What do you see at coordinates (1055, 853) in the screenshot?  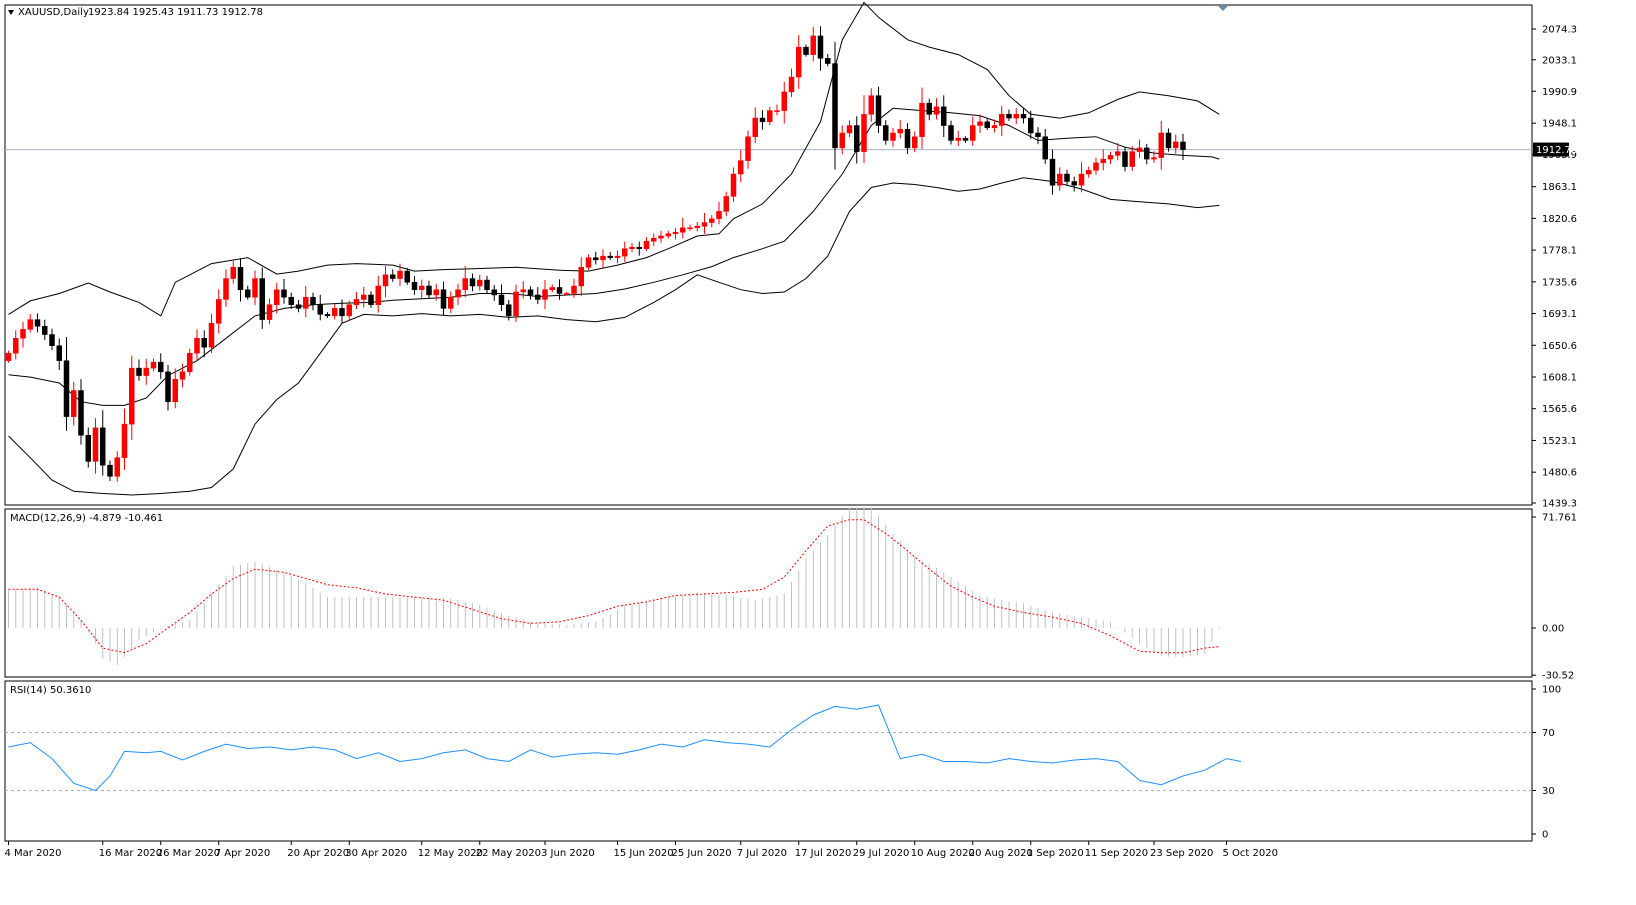 I see `date-axis-label: 1 Sep 2020` at bounding box center [1055, 853].